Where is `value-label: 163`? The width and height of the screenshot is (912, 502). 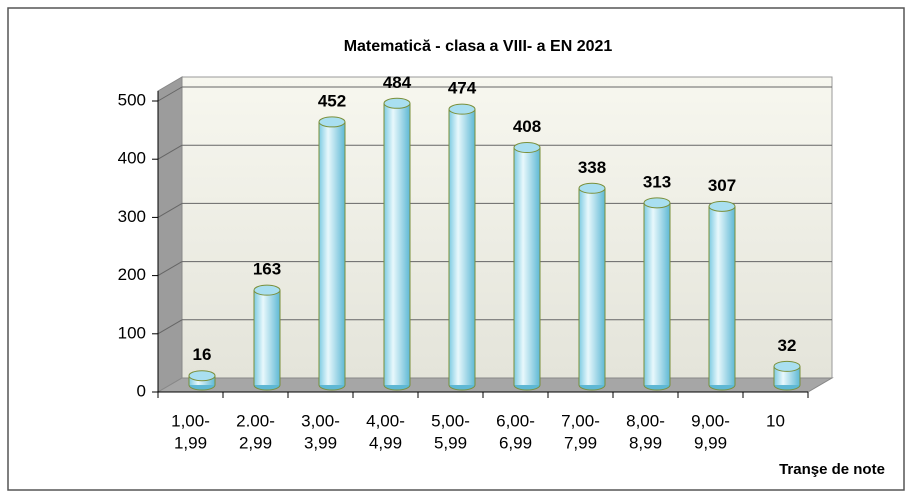 value-label: 163 is located at coordinates (267, 269).